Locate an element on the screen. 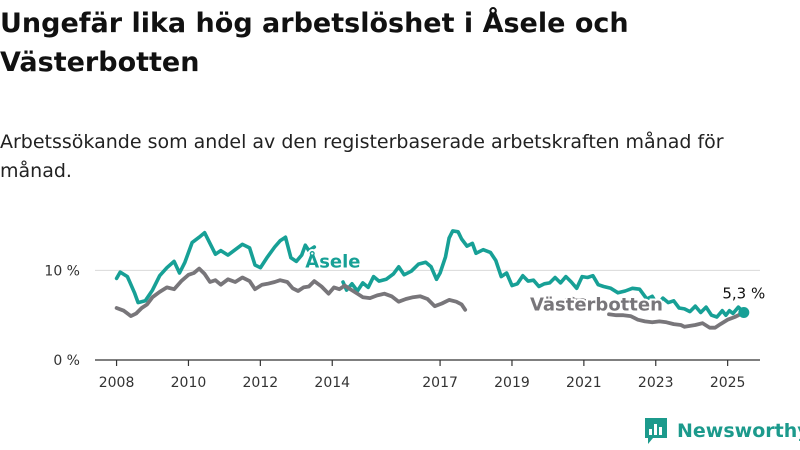  x-tick-label: 2012 is located at coordinates (261, 383).